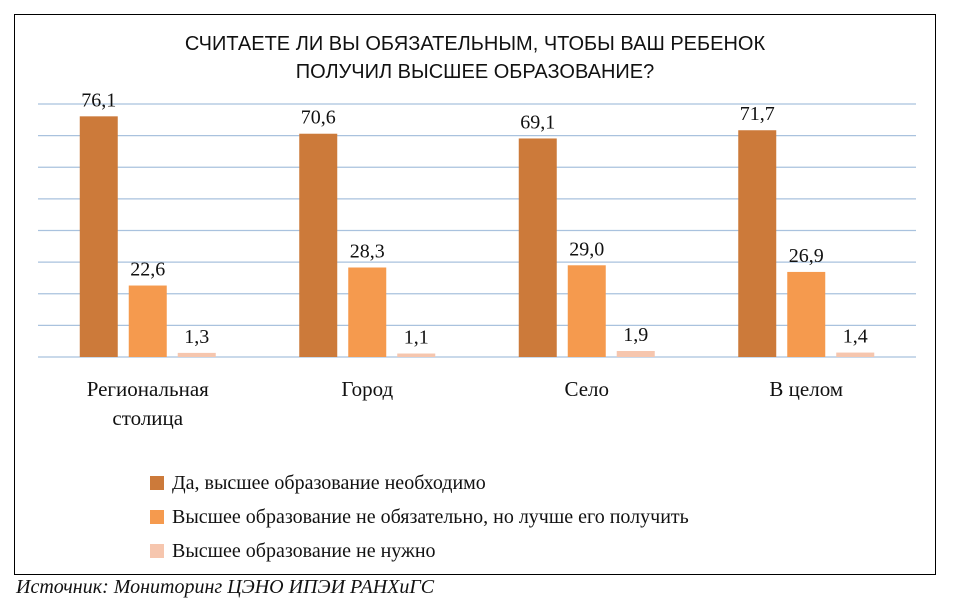 Image resolution: width=960 pixels, height=603 pixels. I want to click on data-label: 1,9, so click(635, 335).